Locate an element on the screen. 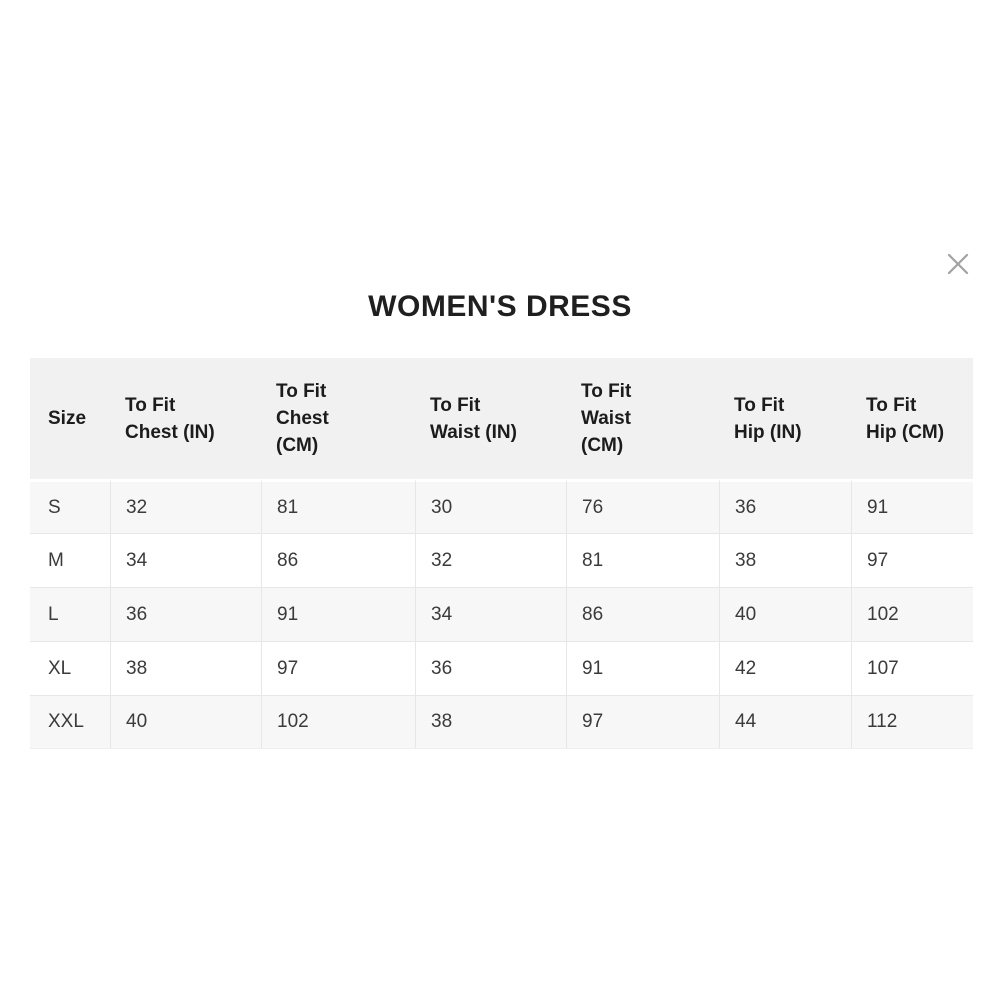 The height and width of the screenshot is (1000, 1000). table-cell-hip-in: 38 is located at coordinates (785, 560).